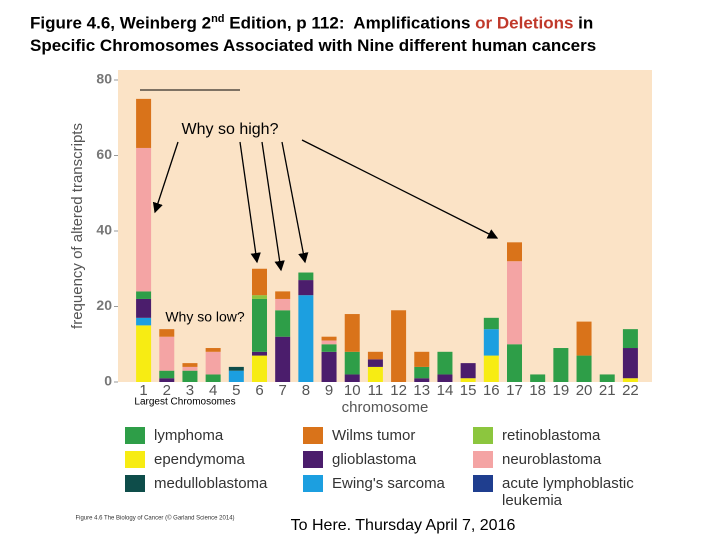 The height and width of the screenshot is (540, 720). What do you see at coordinates (445, 390) in the screenshot?
I see `x-tick-label: 14` at bounding box center [445, 390].